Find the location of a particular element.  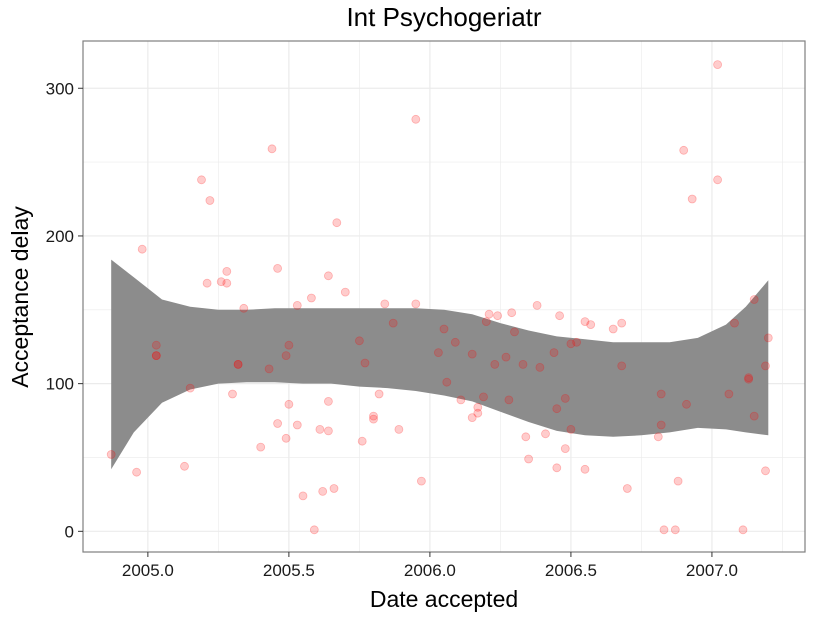

chart-title: Int Psychogeriatr is located at coordinates (443, 17).